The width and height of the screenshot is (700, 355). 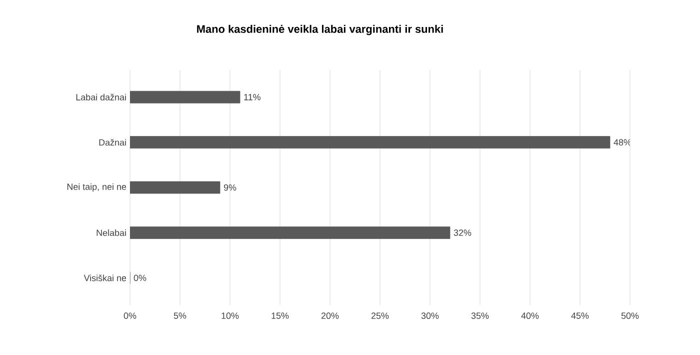 I want to click on data-label: 9%, so click(x=230, y=187).